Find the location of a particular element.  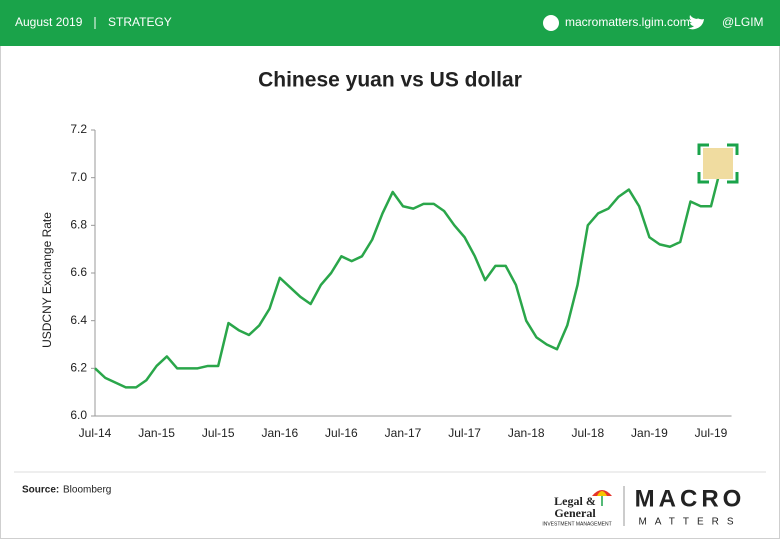

header-website: macromatters.lgim.com is located at coordinates (627, 22).